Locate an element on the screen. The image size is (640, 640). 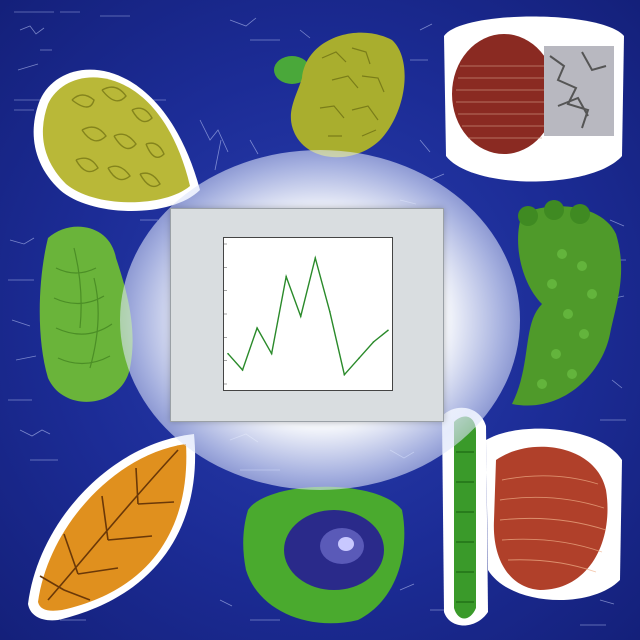
chart-panel is located at coordinates (307, 315).